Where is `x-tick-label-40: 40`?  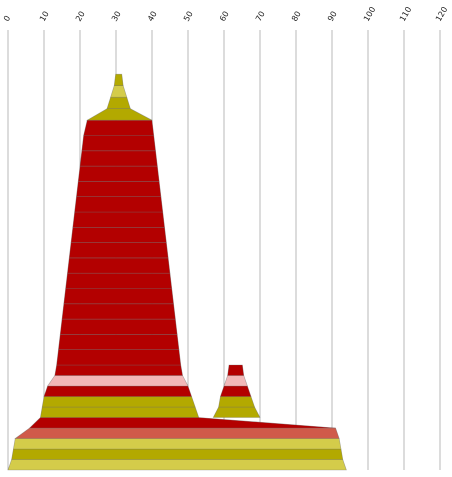 x-tick-label-40: 40 is located at coordinates (152, 16).